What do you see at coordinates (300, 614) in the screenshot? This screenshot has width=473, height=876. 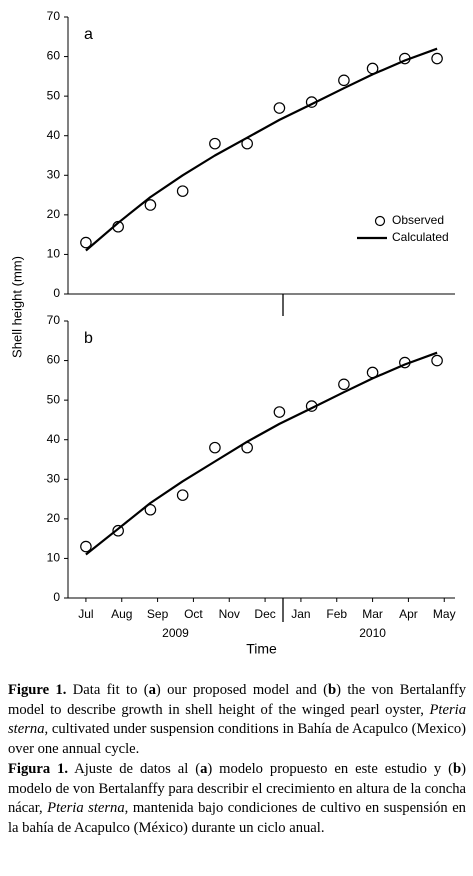 I see `x-tick-label: Jan` at bounding box center [300, 614].